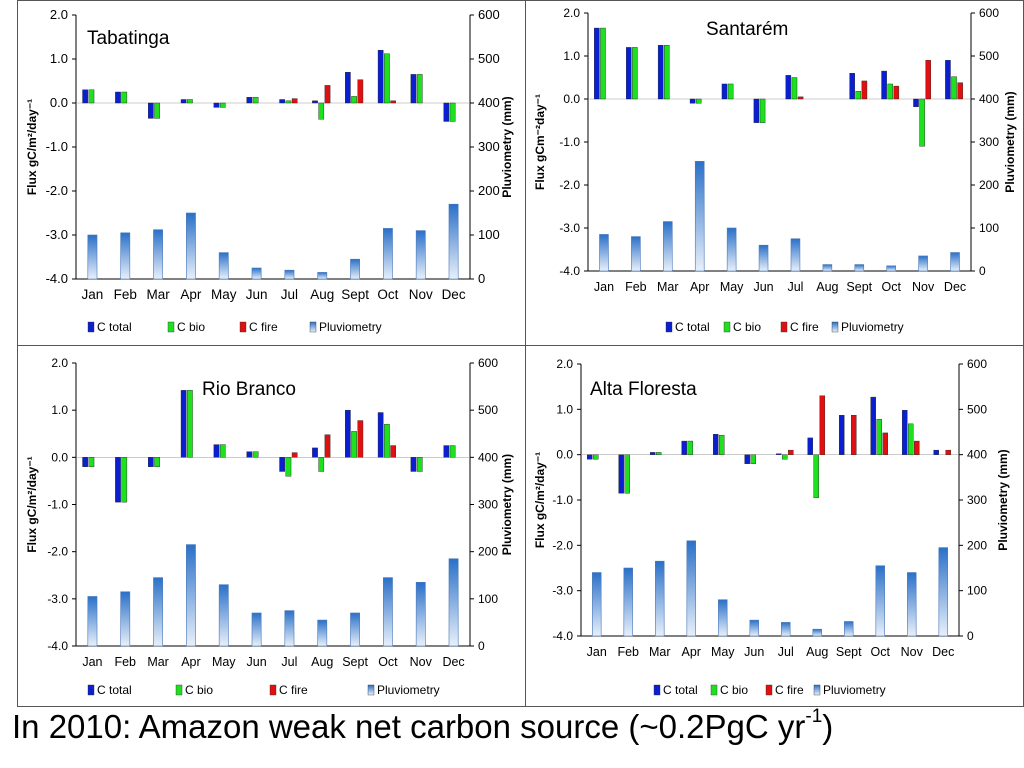  What do you see at coordinates (804, 327) in the screenshot?
I see `legend-label: C fire` at bounding box center [804, 327].